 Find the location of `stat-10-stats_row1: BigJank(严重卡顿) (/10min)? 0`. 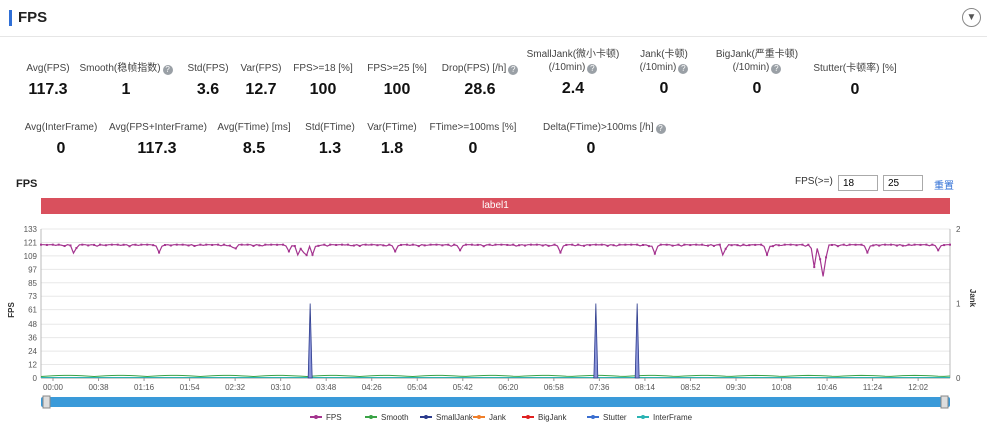

stat-10-stats_row1: BigJank(严重卡顿) (/10min)? 0 is located at coordinates (757, 73).